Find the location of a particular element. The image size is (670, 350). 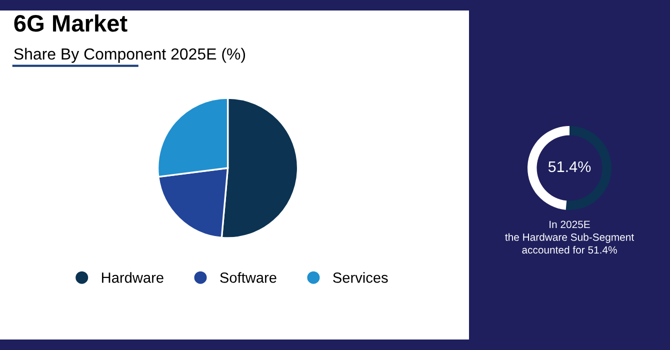

chart-title: 6G Market is located at coordinates (71, 23).